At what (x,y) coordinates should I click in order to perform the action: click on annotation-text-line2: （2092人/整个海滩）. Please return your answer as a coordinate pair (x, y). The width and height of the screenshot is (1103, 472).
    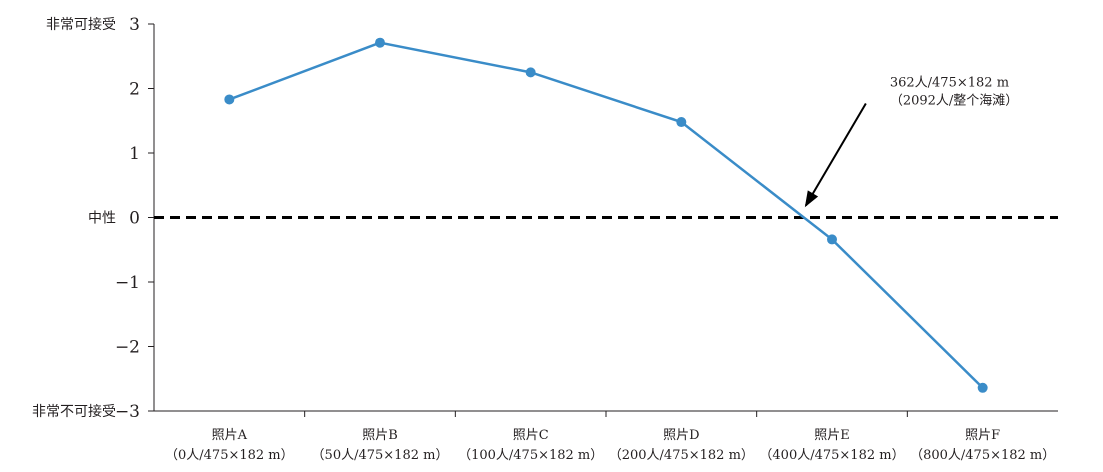
    Looking at the image, I should click on (954, 101).